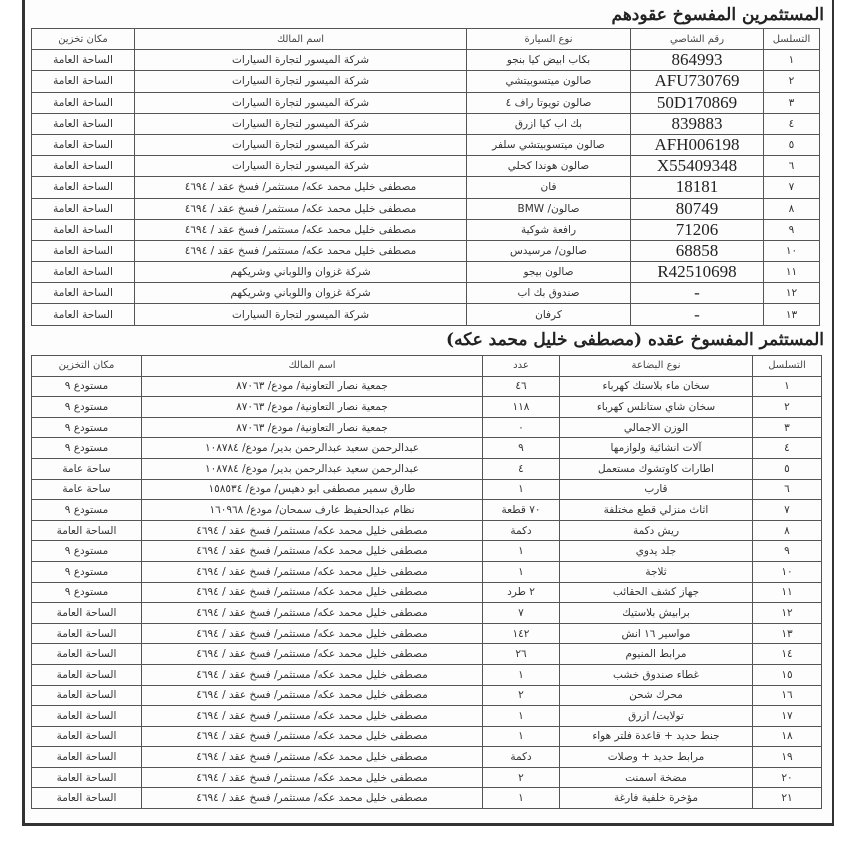  I want to click on table-cell: قارب, so click(656, 489).